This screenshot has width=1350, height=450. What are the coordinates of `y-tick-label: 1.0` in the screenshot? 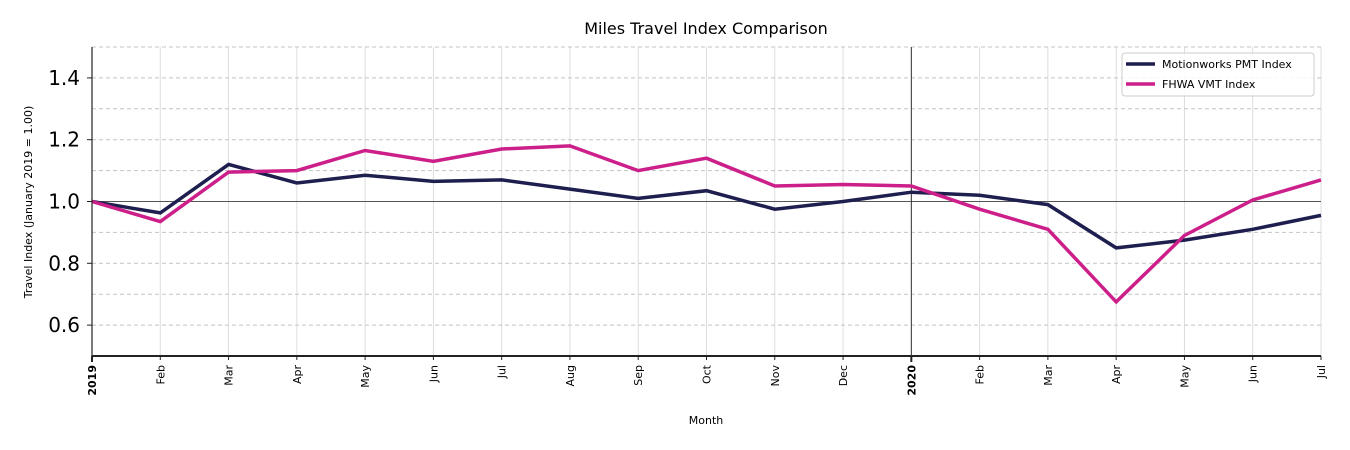 It's located at (64, 202).